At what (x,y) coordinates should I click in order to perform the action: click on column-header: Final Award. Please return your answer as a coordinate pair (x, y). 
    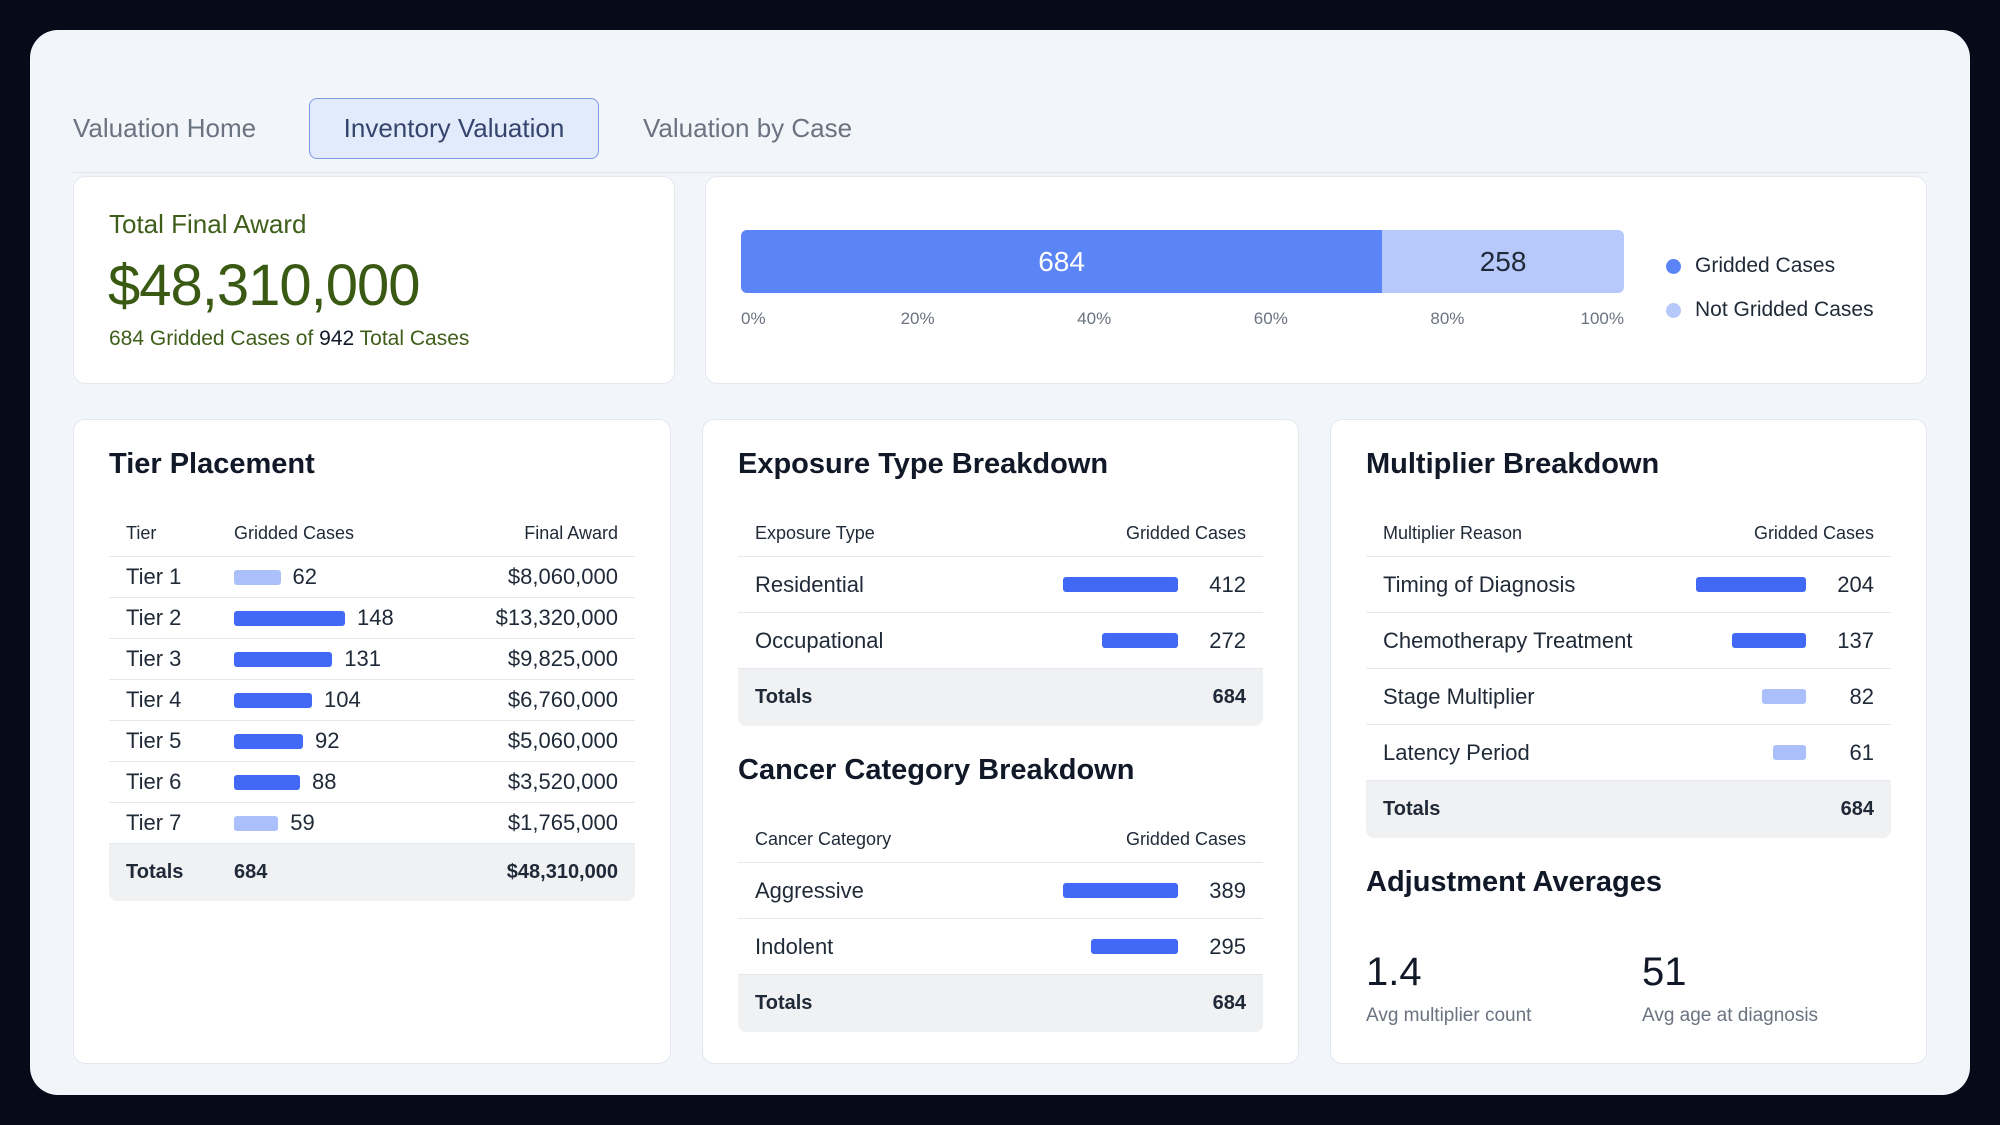
    Looking at the image, I should click on (571, 532).